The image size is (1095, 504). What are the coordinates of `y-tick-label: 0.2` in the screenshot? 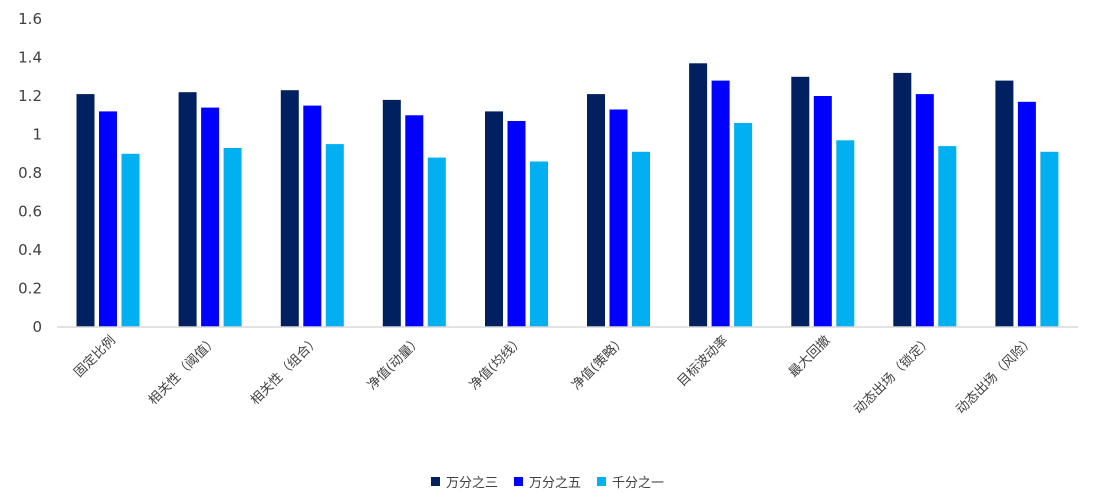 It's located at (30, 289).